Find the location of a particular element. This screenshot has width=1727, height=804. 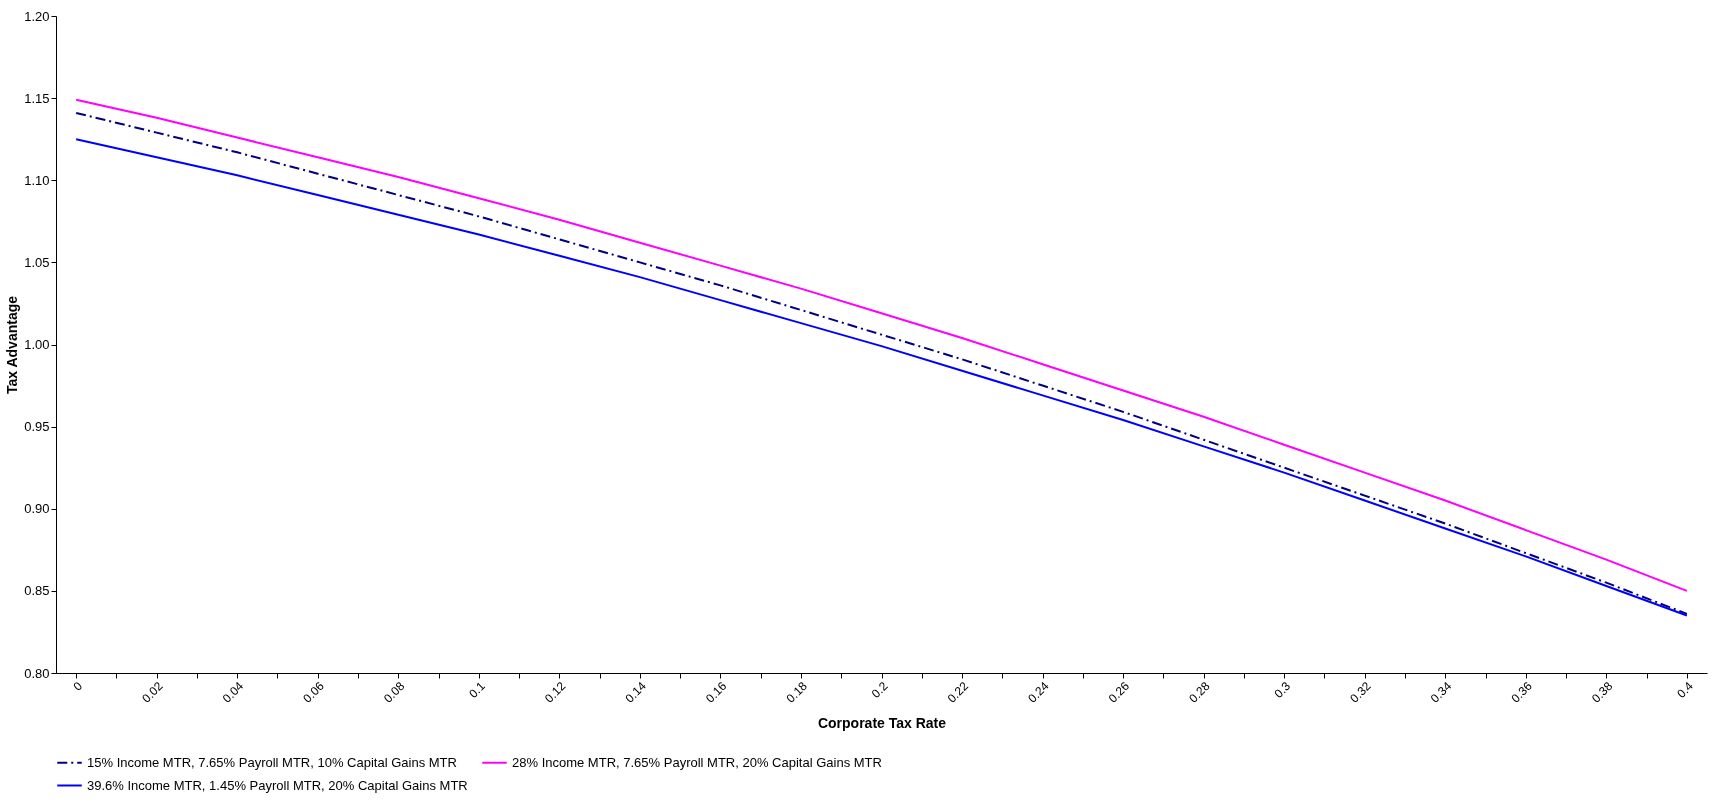

x-axis-title: Corporate Tax Rate is located at coordinates (882, 722).